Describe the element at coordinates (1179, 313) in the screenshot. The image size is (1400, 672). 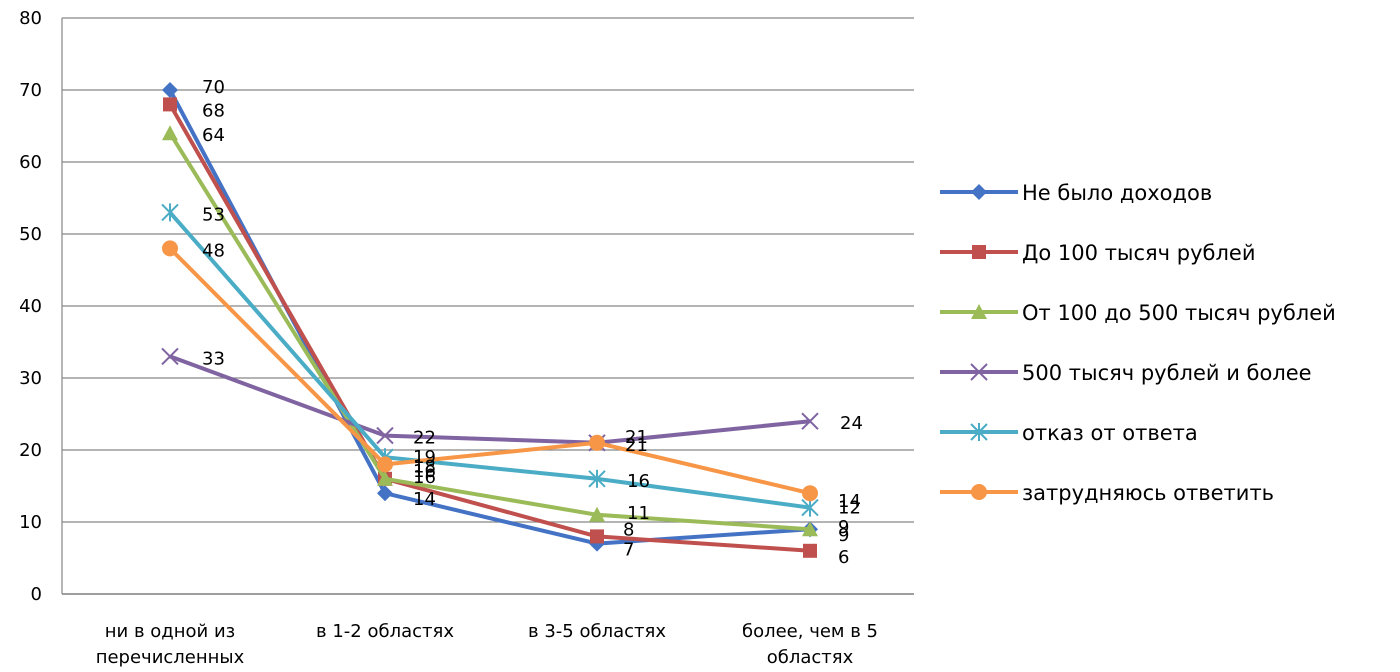
I see `legend-label: От 100 до 500 тысяч рублей` at that location.